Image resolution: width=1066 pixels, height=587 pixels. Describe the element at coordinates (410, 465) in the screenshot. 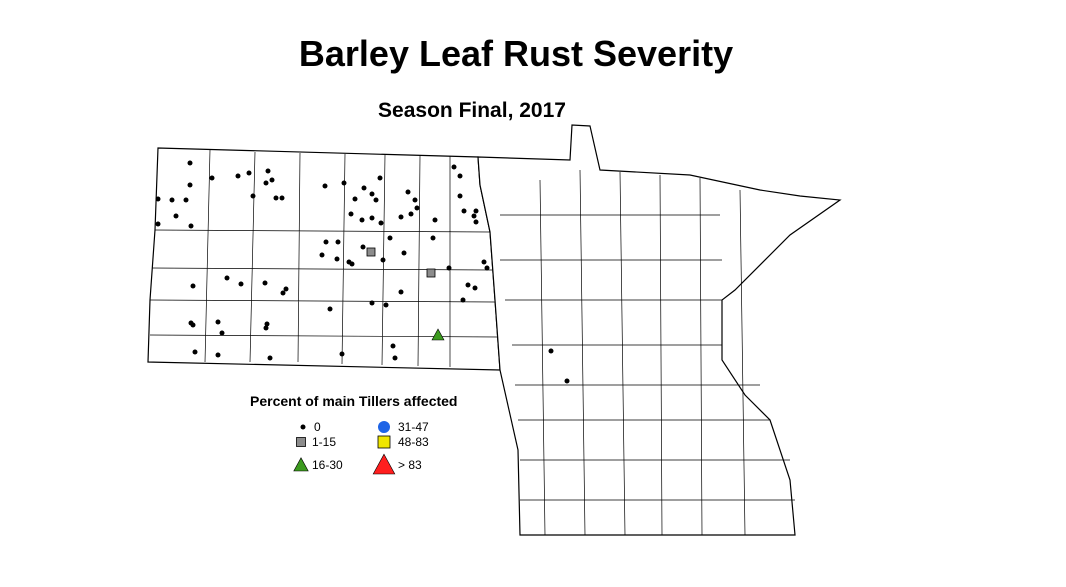

I see `legend-label: > 83` at that location.